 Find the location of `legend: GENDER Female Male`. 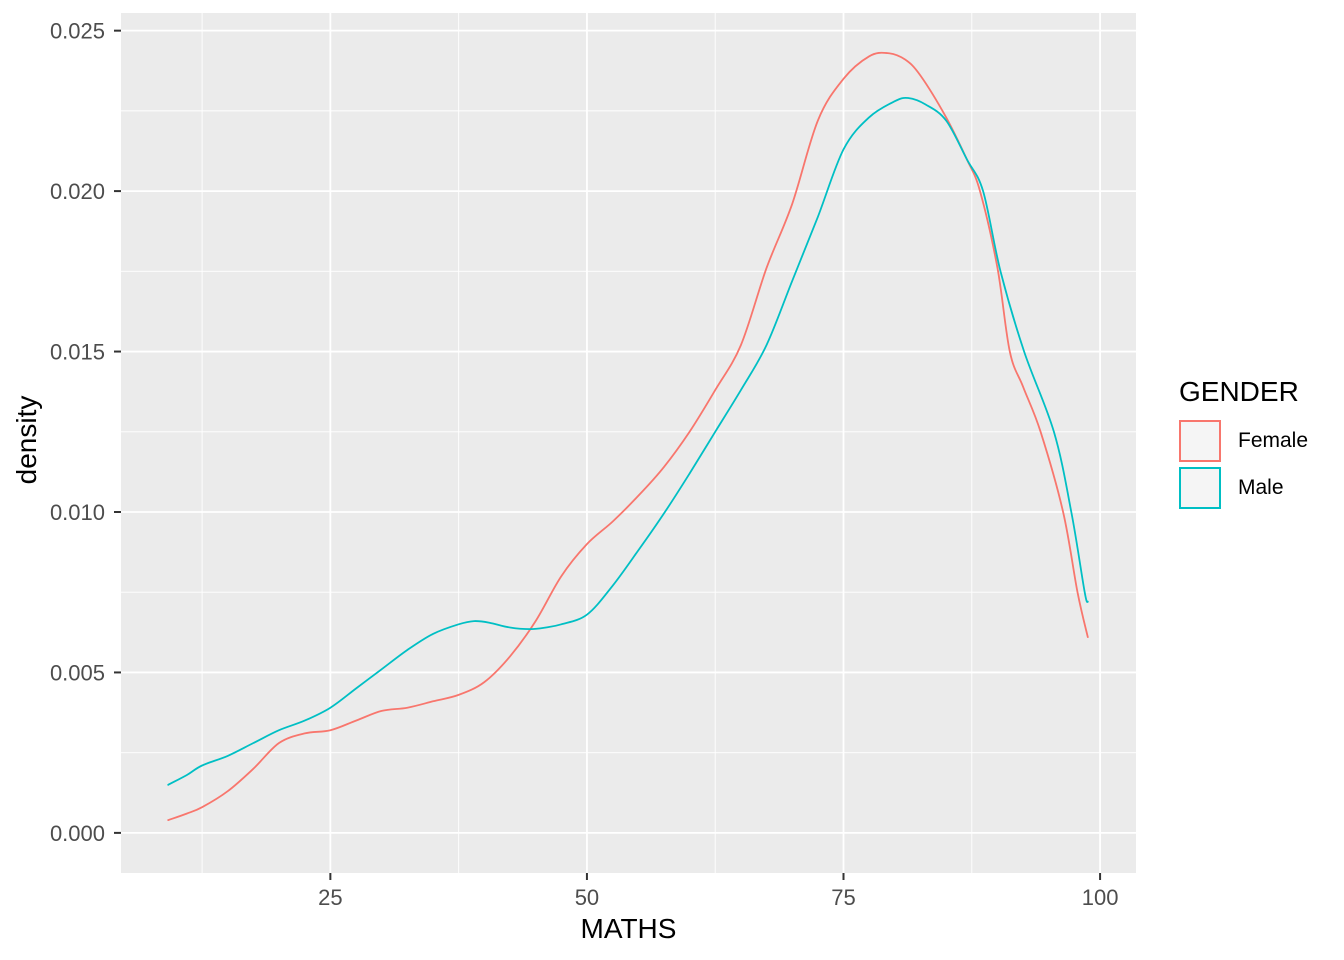

legend: GENDER Female Male is located at coordinates (1243, 445).